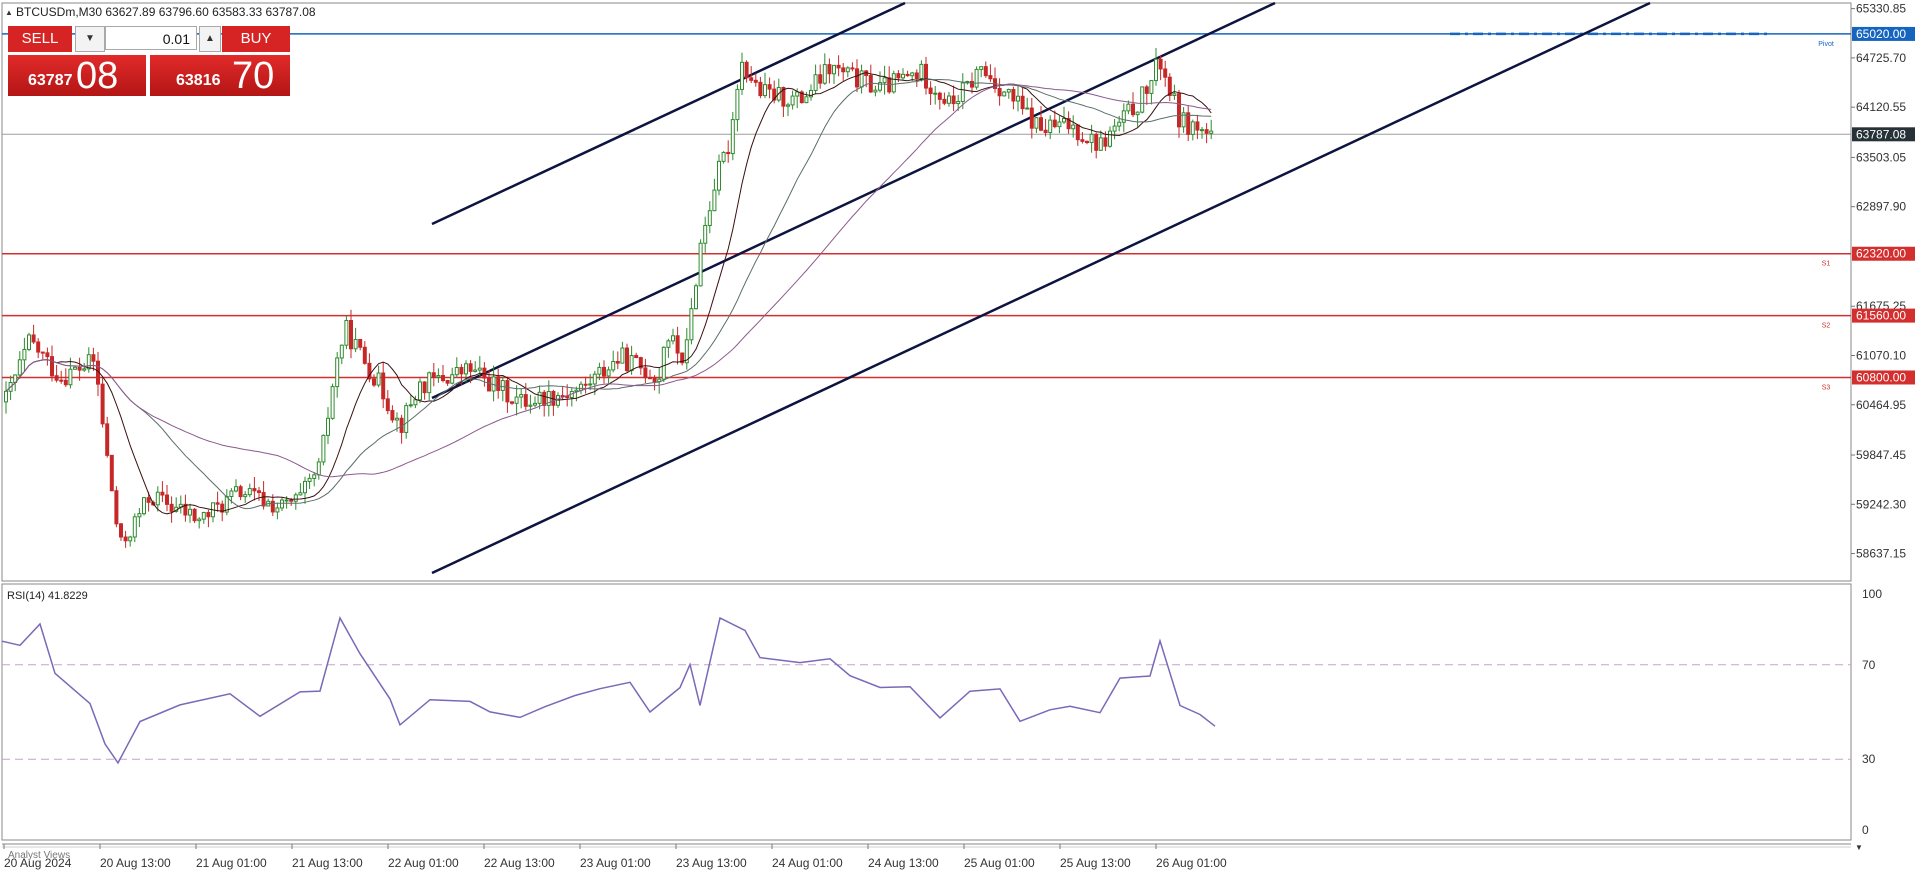 The width and height of the screenshot is (1916, 874). Describe the element at coordinates (256, 39) in the screenshot. I see `buy-button: BUY` at that location.